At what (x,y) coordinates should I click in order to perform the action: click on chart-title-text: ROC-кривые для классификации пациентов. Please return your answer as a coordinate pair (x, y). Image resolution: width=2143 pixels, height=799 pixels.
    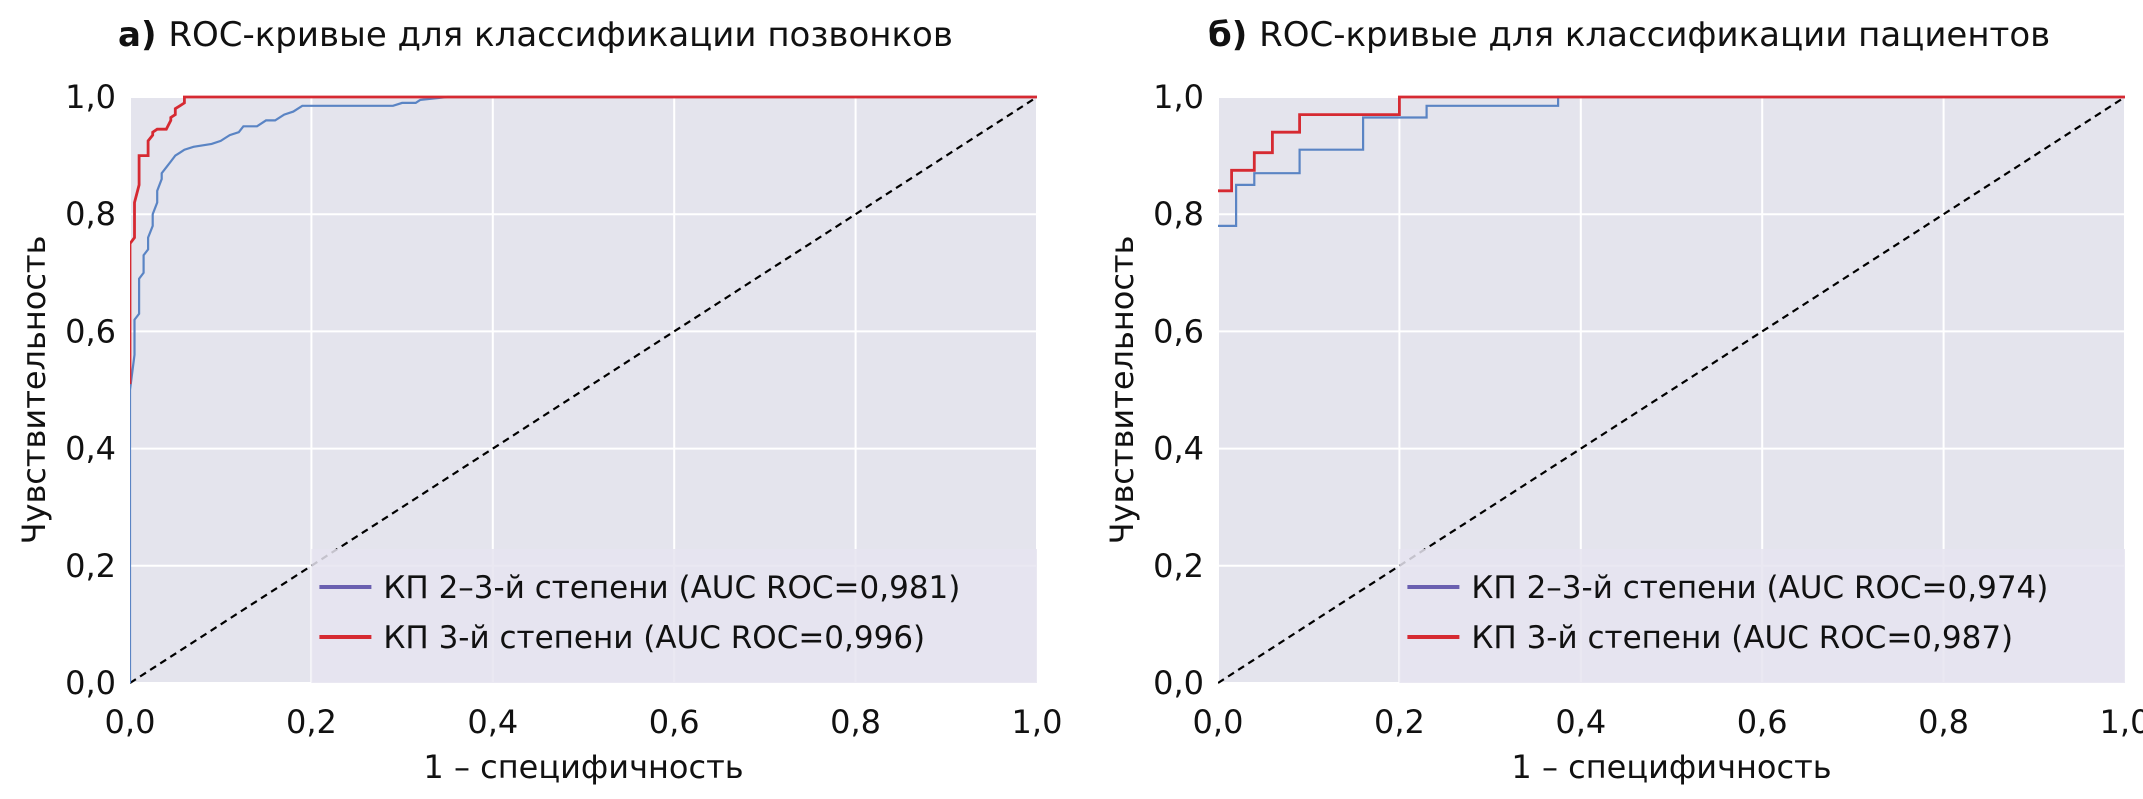
    Looking at the image, I should click on (1654, 35).